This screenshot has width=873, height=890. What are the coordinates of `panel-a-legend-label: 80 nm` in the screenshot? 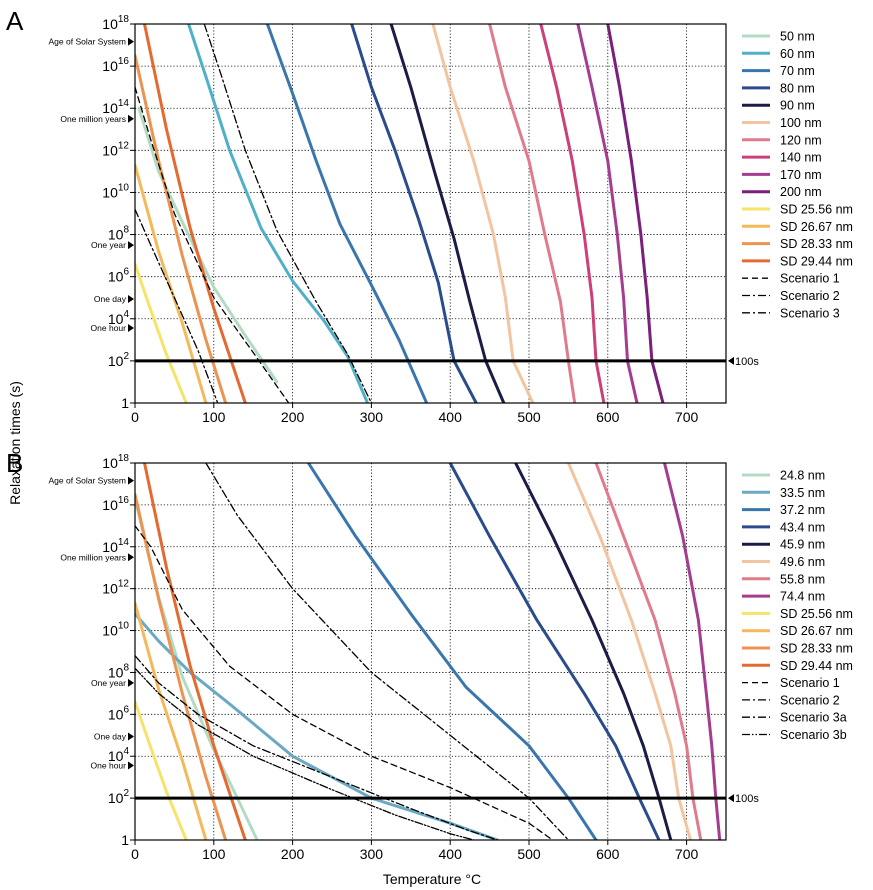 It's located at (797, 88).